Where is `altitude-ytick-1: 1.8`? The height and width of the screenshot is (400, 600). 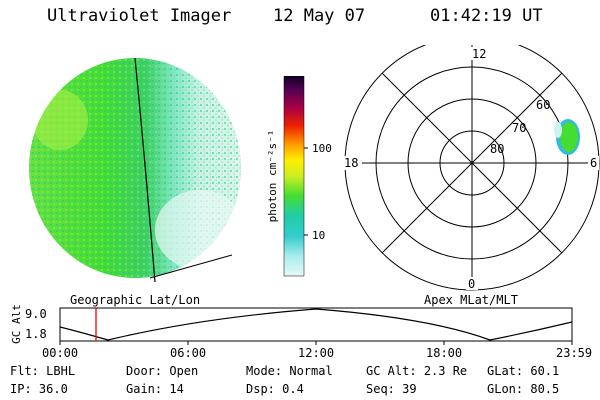
altitude-ytick-1: 1.8 is located at coordinates (36, 334).